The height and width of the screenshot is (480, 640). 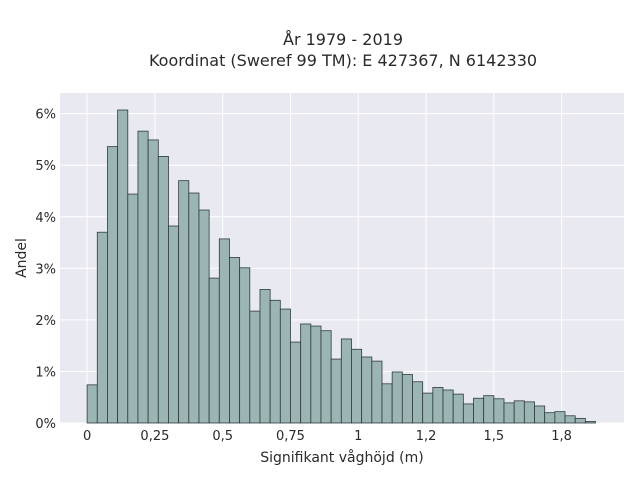 I want to click on x-tick-label: 0, so click(x=87, y=436).